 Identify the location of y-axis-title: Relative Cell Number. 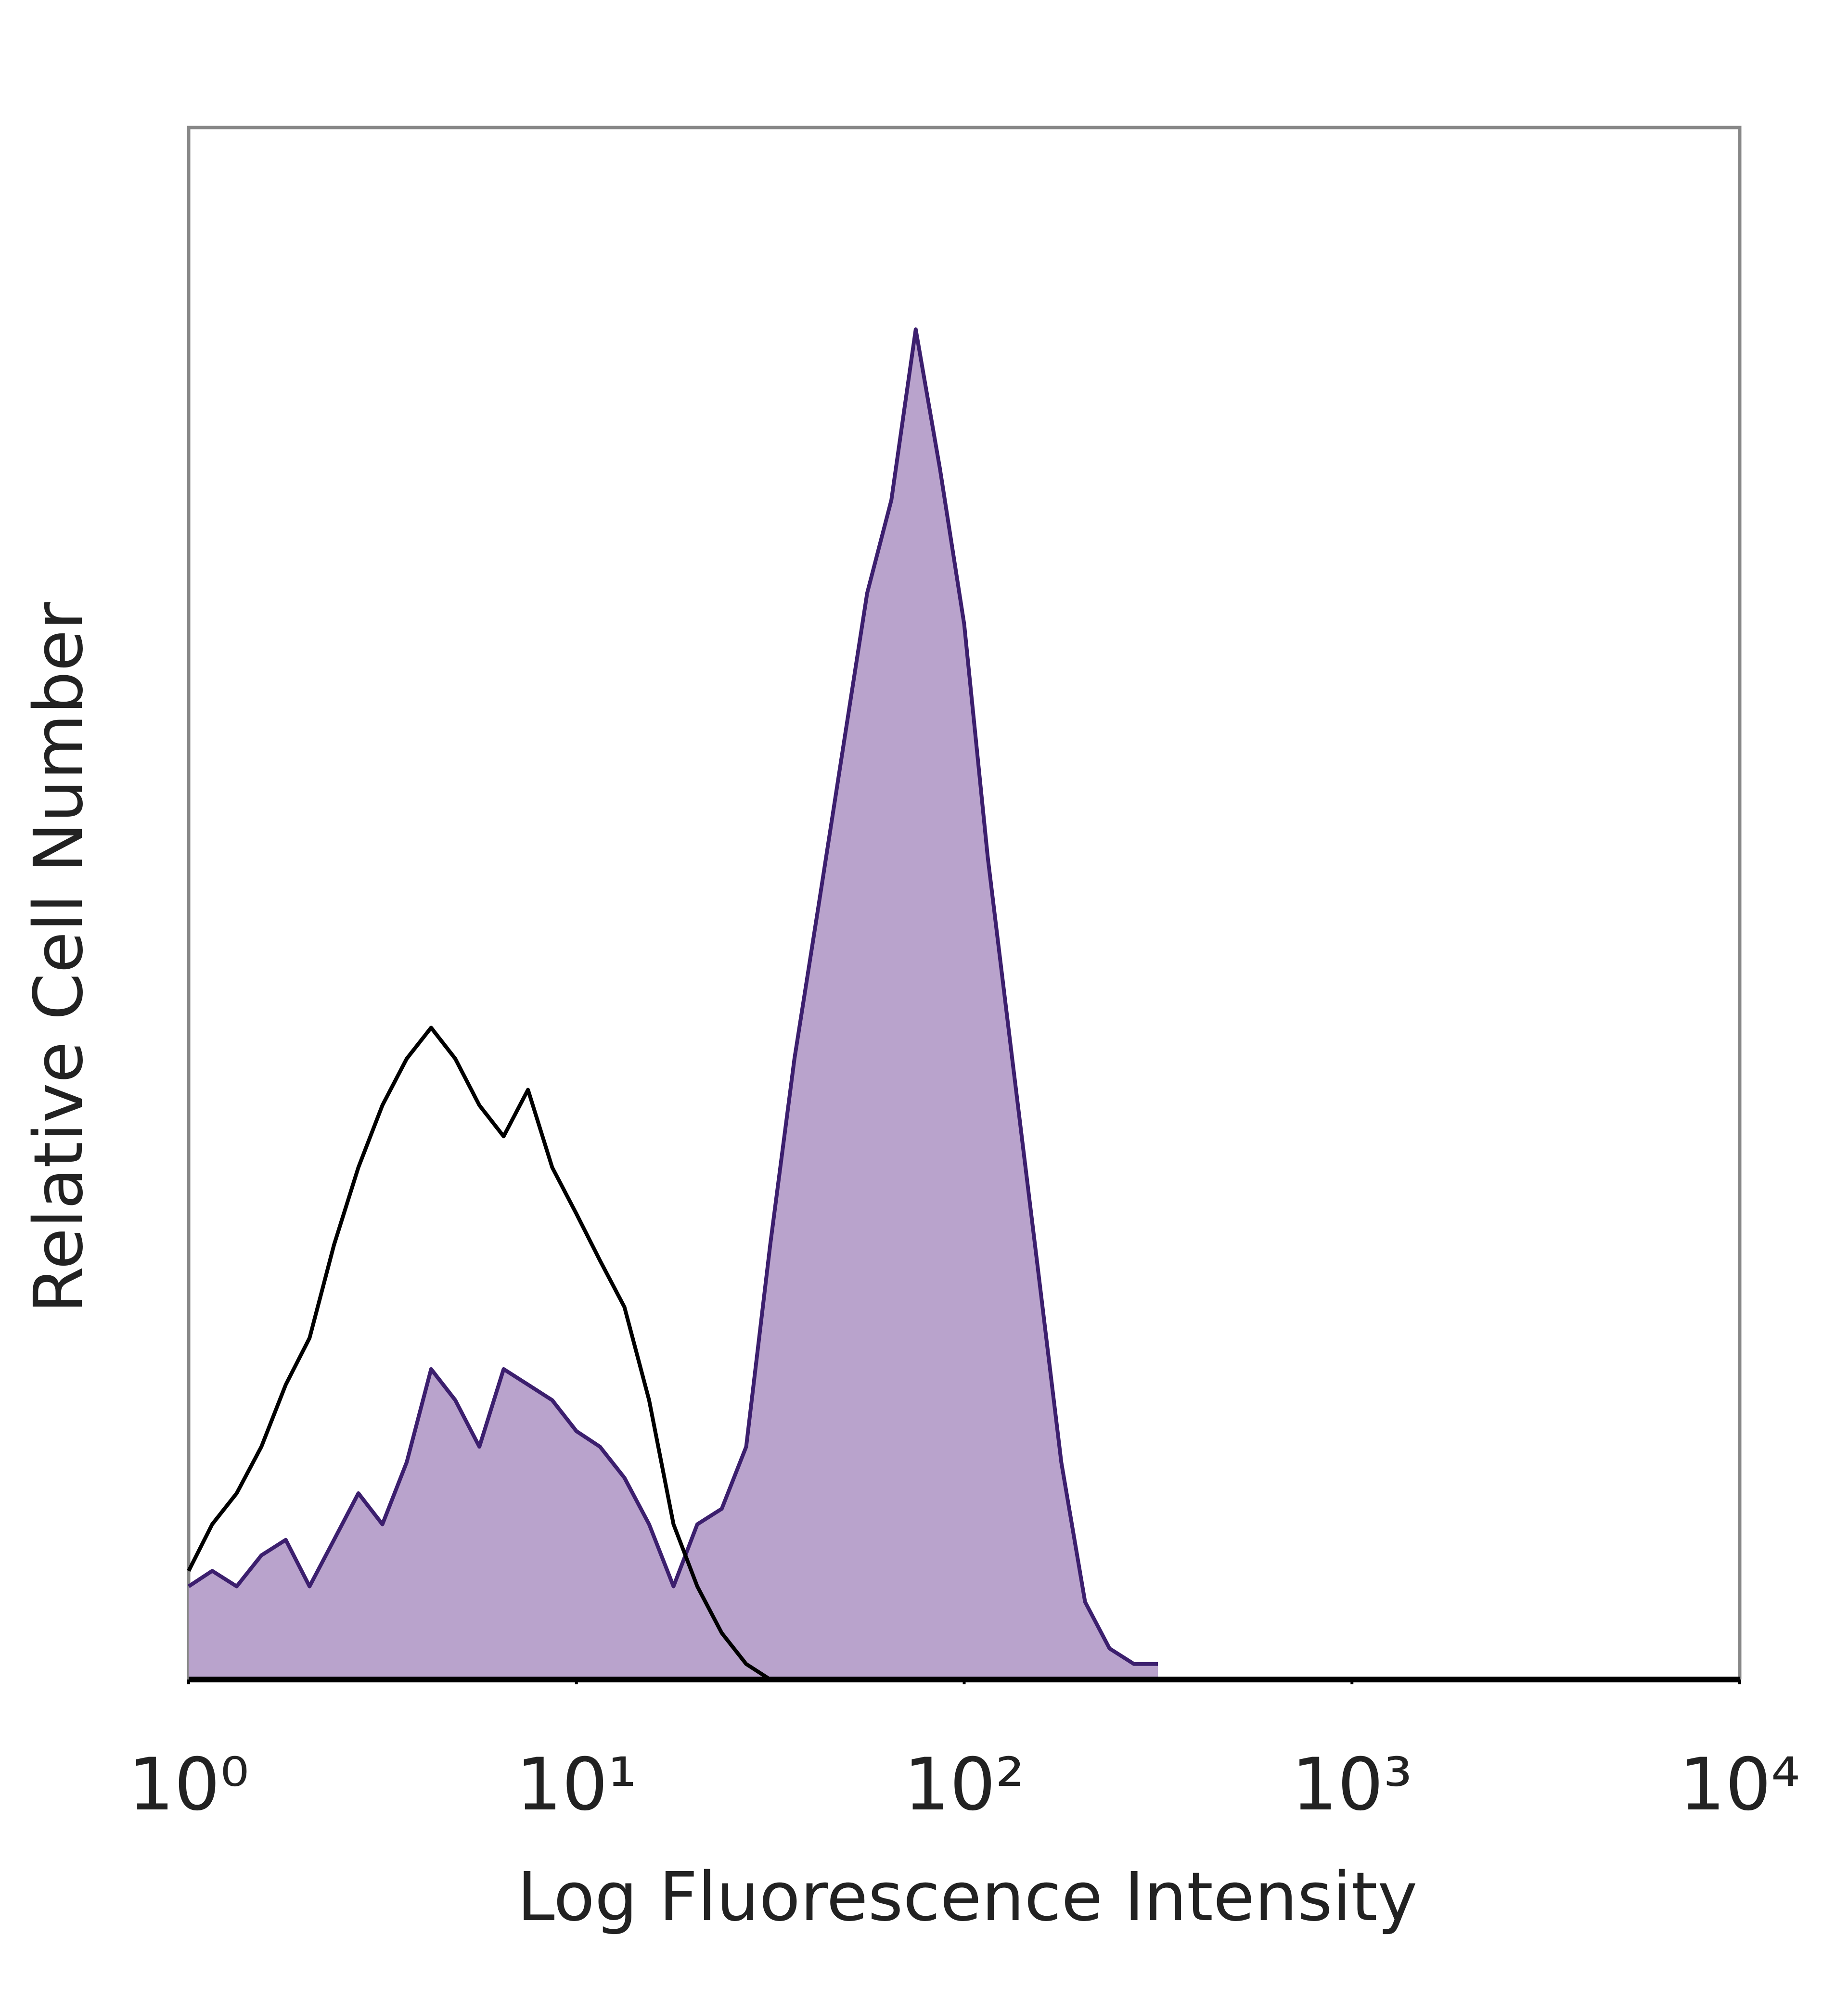
(59, 957).